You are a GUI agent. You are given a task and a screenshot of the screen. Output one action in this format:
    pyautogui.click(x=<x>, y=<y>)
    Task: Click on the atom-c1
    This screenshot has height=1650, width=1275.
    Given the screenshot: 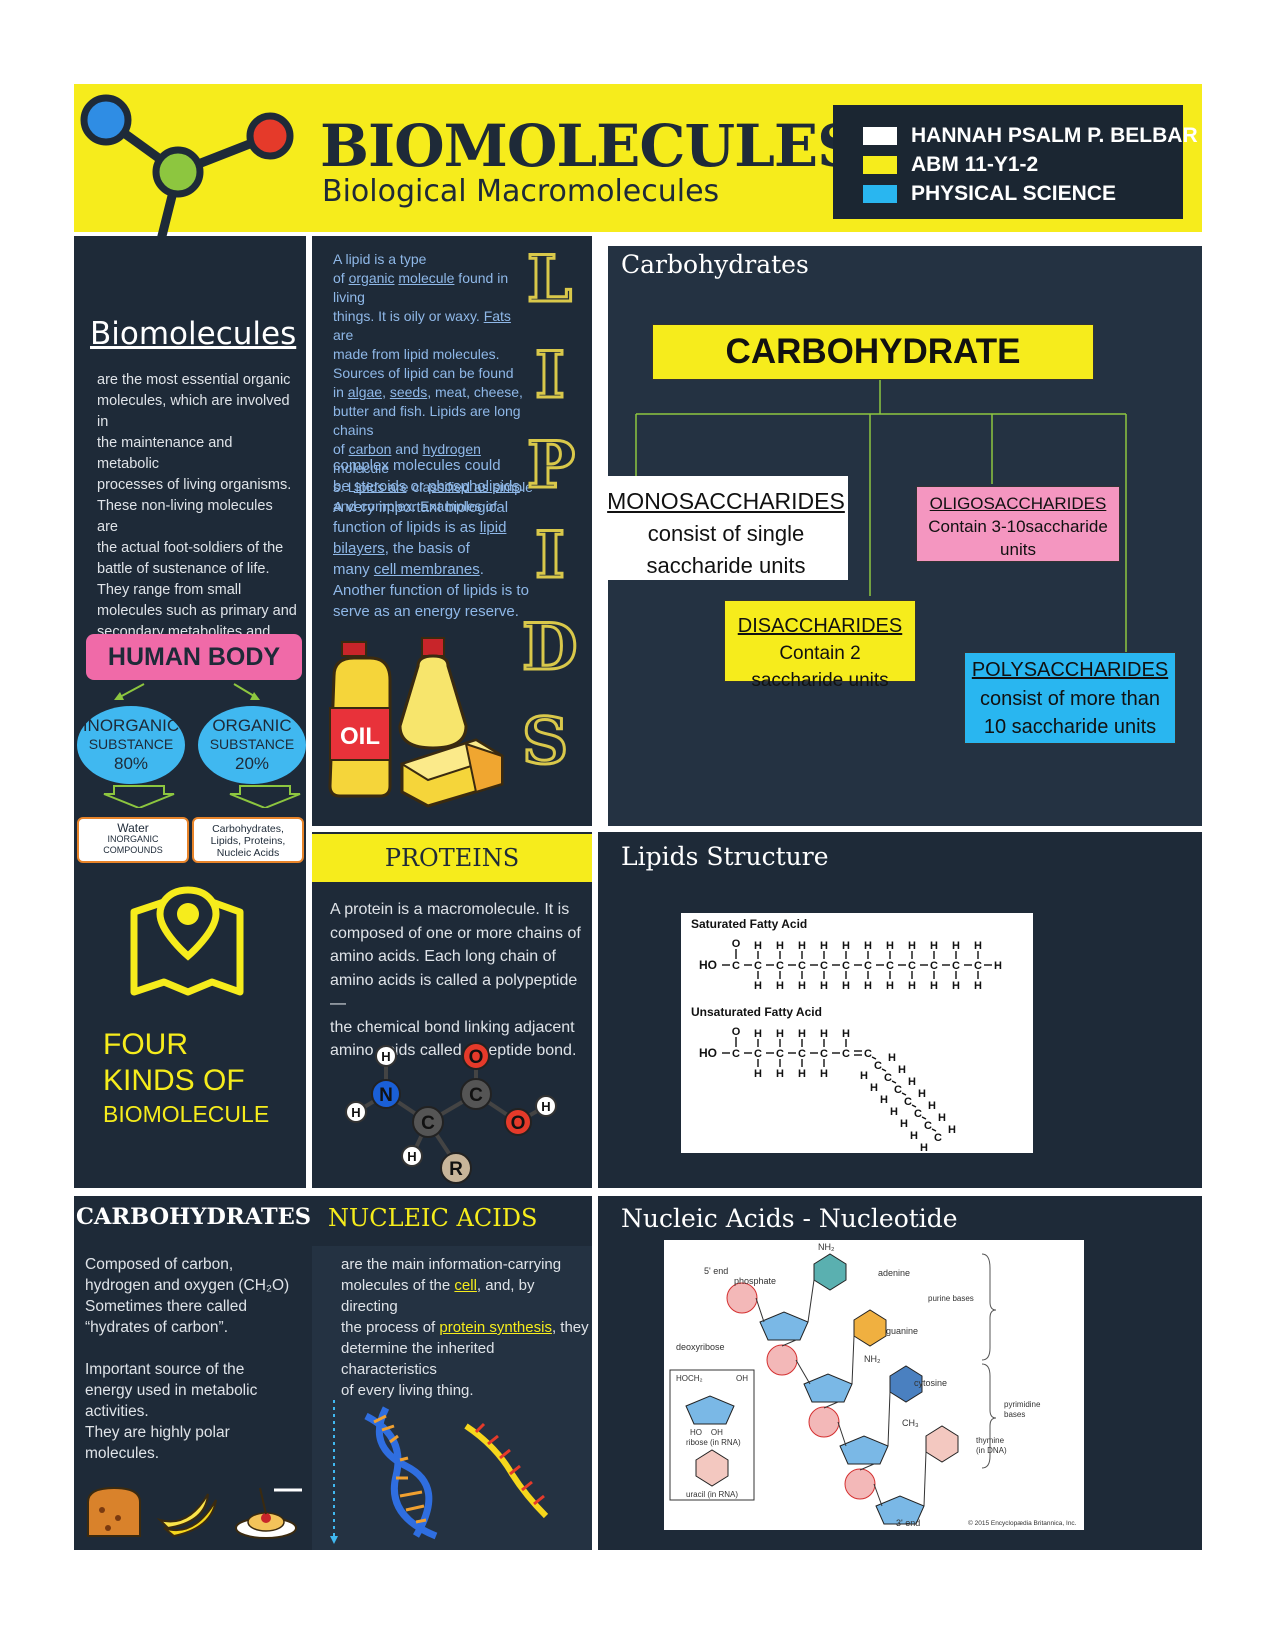 What is the action you would take?
    pyautogui.click(x=428, y=1122)
    